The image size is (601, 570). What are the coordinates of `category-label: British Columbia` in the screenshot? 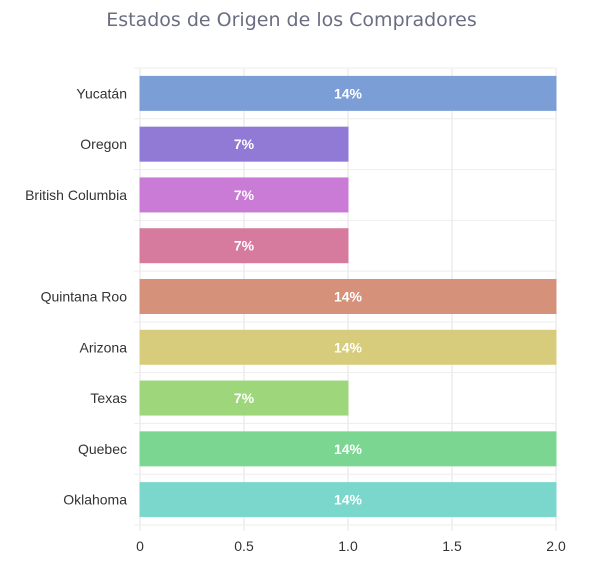 It's located at (76, 195).